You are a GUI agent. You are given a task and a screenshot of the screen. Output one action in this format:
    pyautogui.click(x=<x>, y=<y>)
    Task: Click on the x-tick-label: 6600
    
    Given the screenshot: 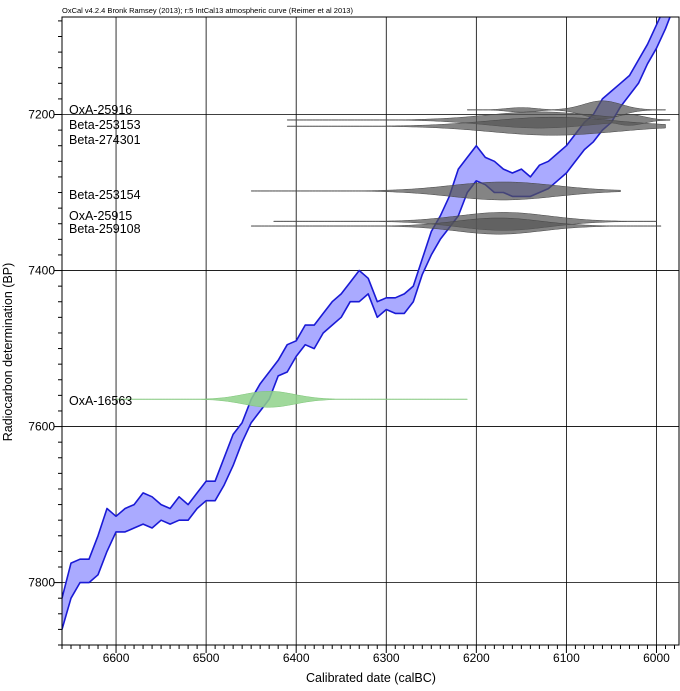 What is the action you would take?
    pyautogui.click(x=116, y=658)
    